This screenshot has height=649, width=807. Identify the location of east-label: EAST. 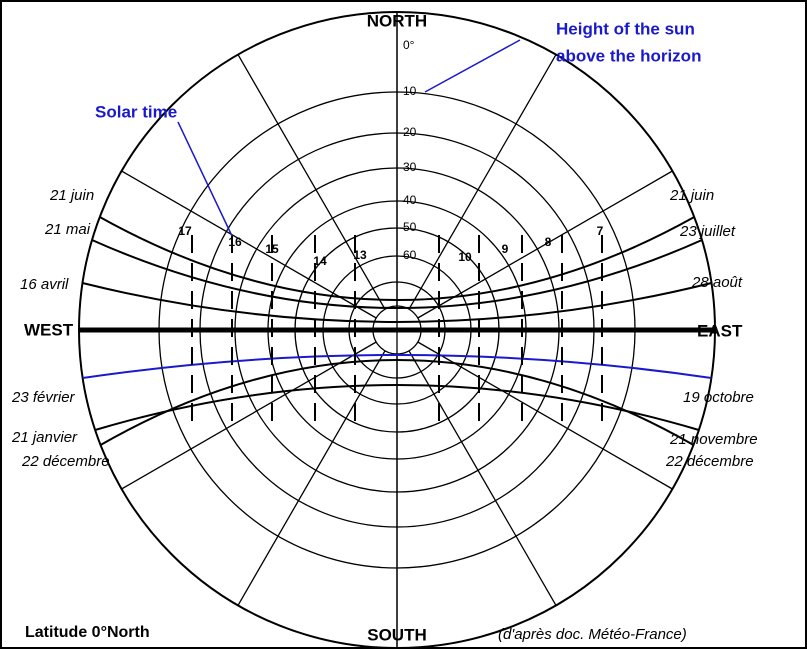
(720, 330).